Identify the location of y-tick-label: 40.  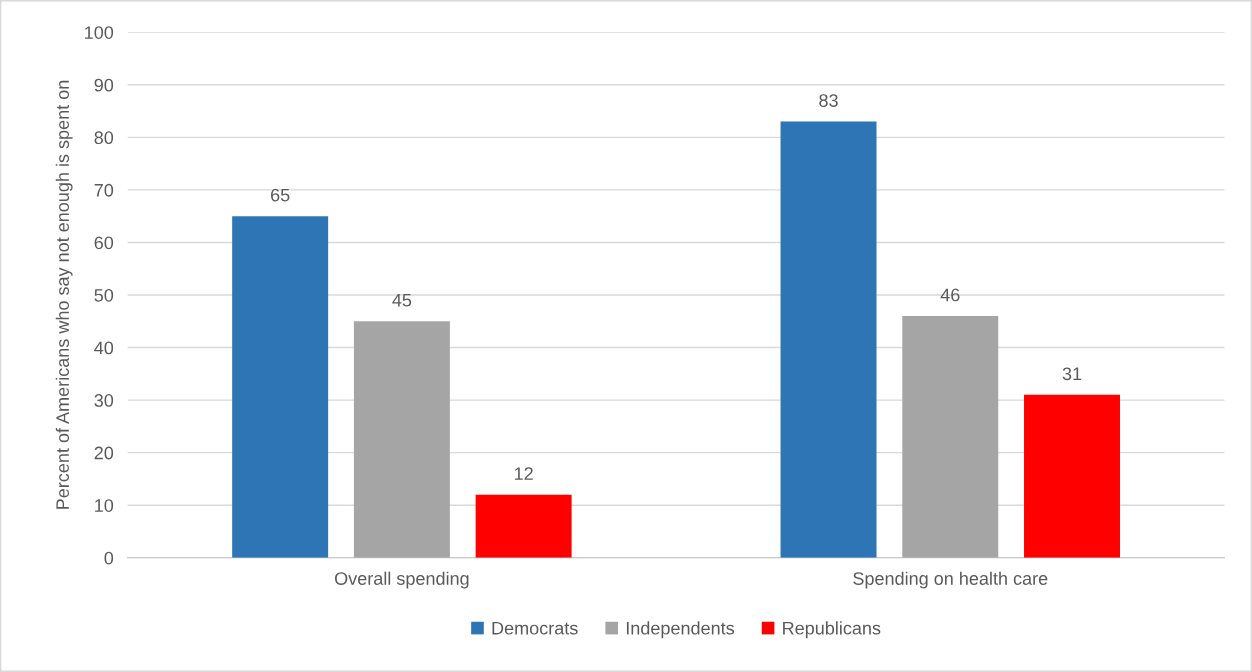
(104, 348).